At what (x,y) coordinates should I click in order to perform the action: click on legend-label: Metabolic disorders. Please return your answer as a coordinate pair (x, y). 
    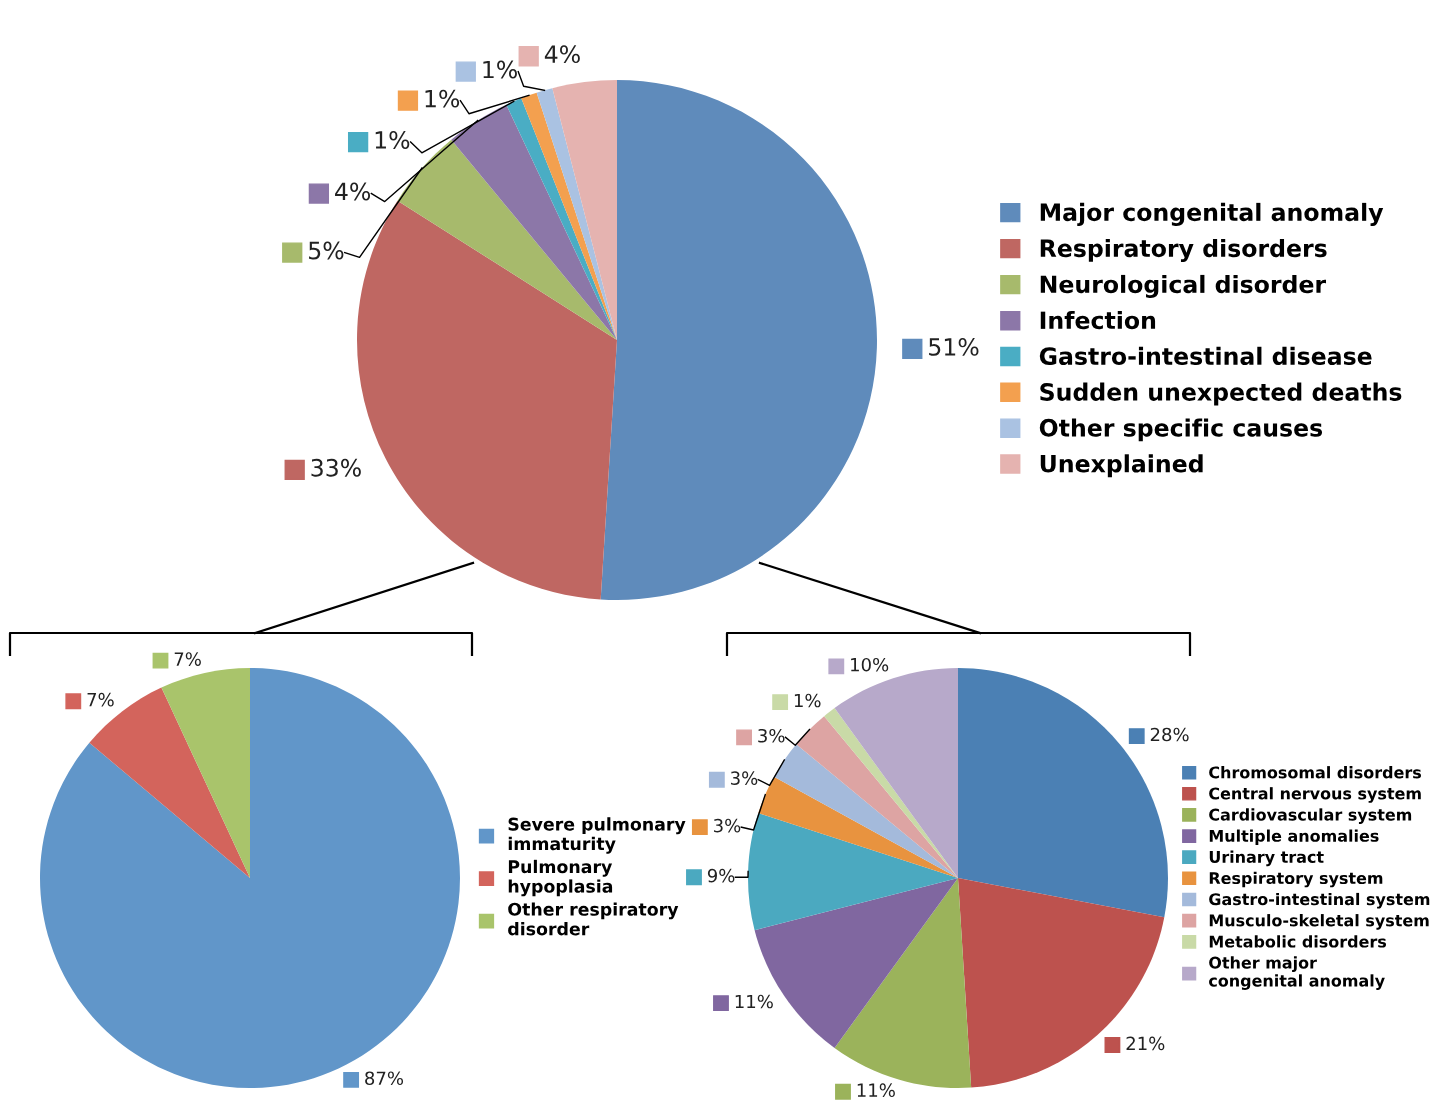
    Looking at the image, I should click on (1298, 941).